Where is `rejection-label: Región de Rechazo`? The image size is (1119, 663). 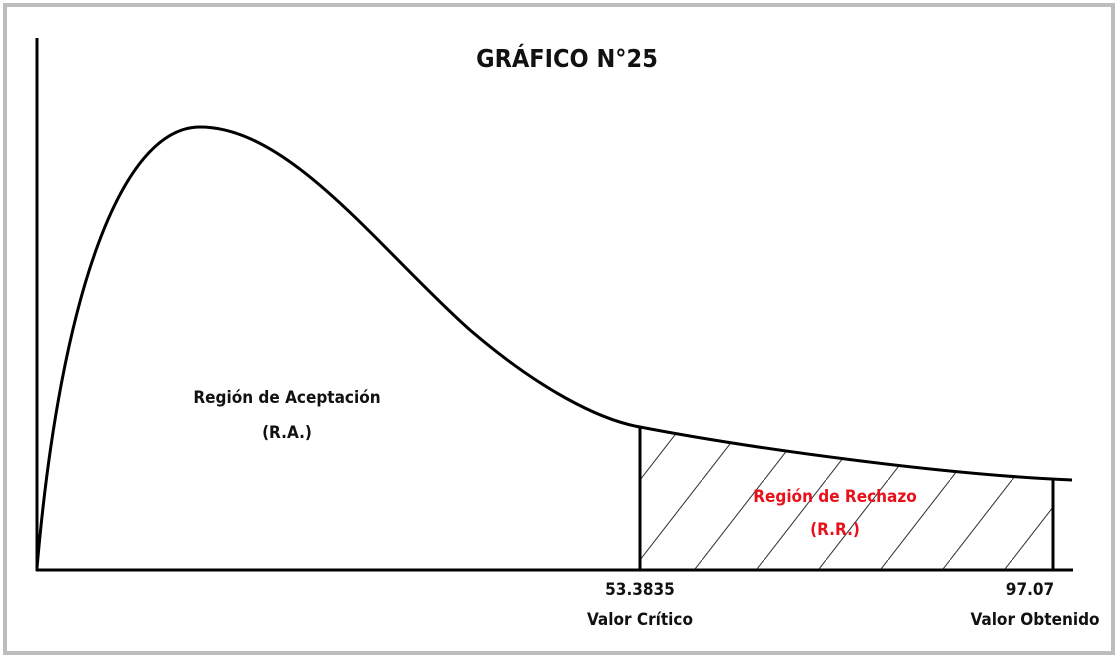
rejection-label: Región de Rechazo is located at coordinates (835, 497).